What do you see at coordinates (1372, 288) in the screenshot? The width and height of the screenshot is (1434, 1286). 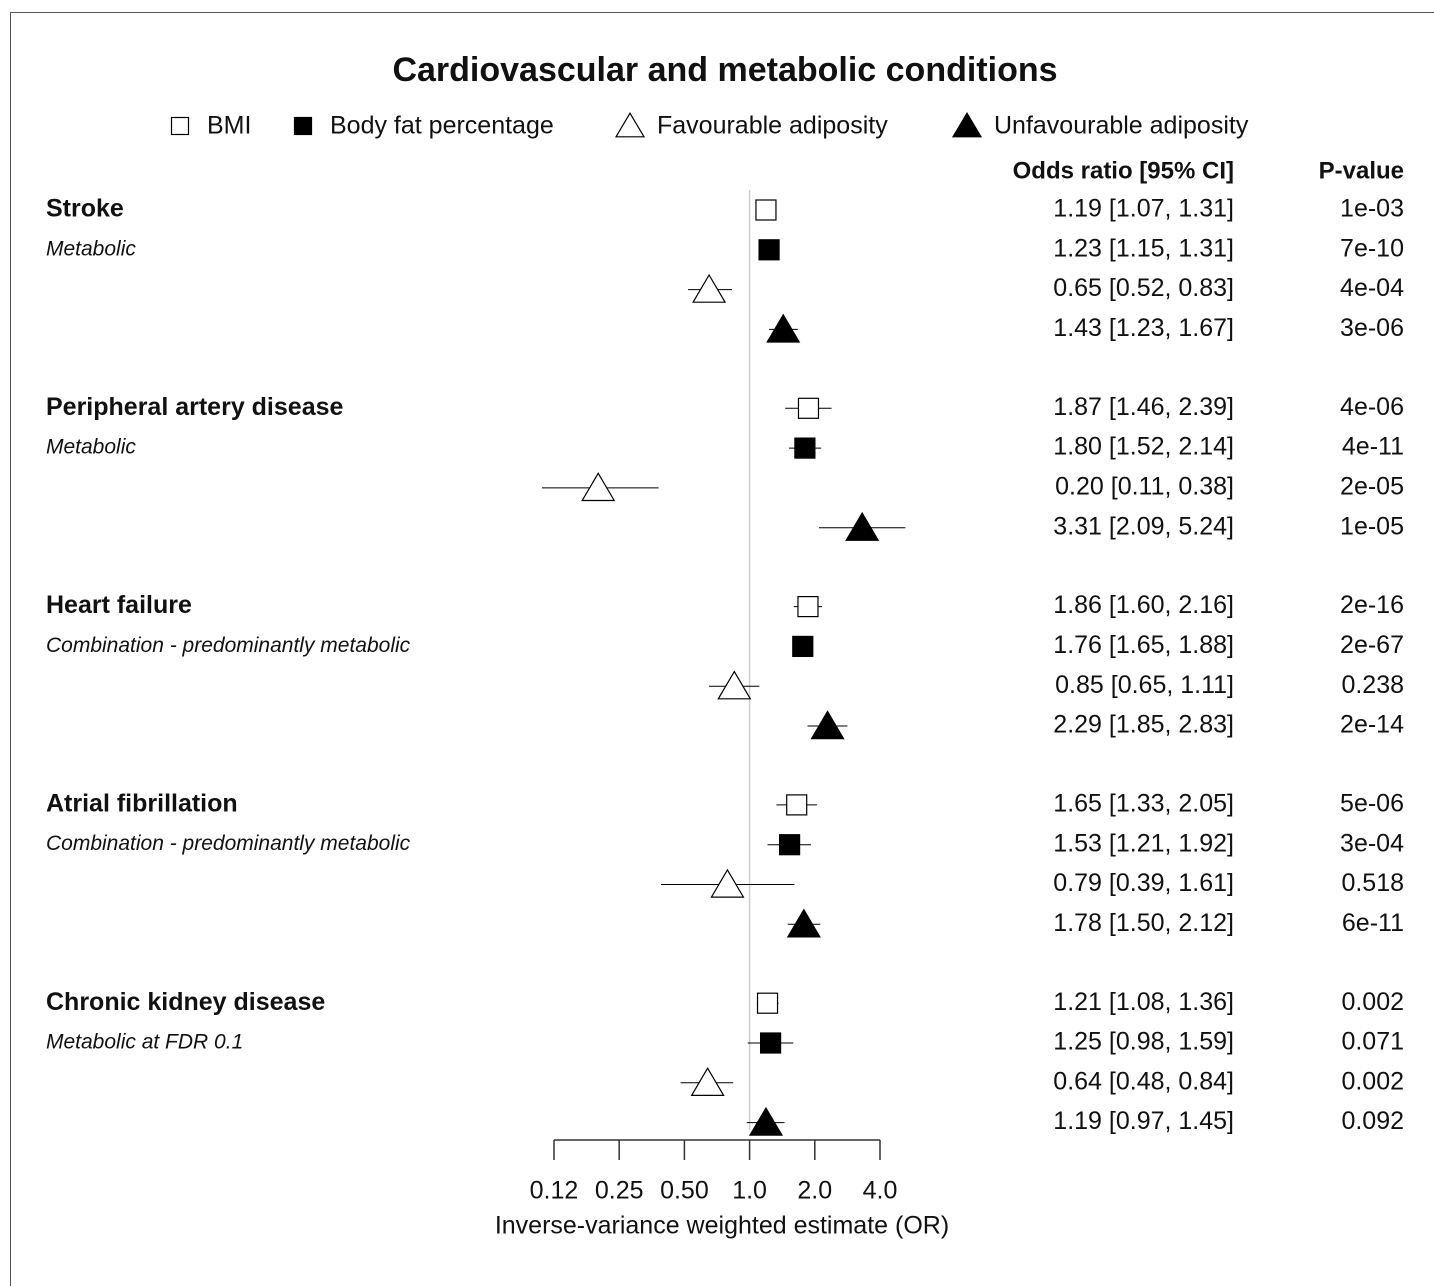 I see `p-value: 4e-04` at bounding box center [1372, 288].